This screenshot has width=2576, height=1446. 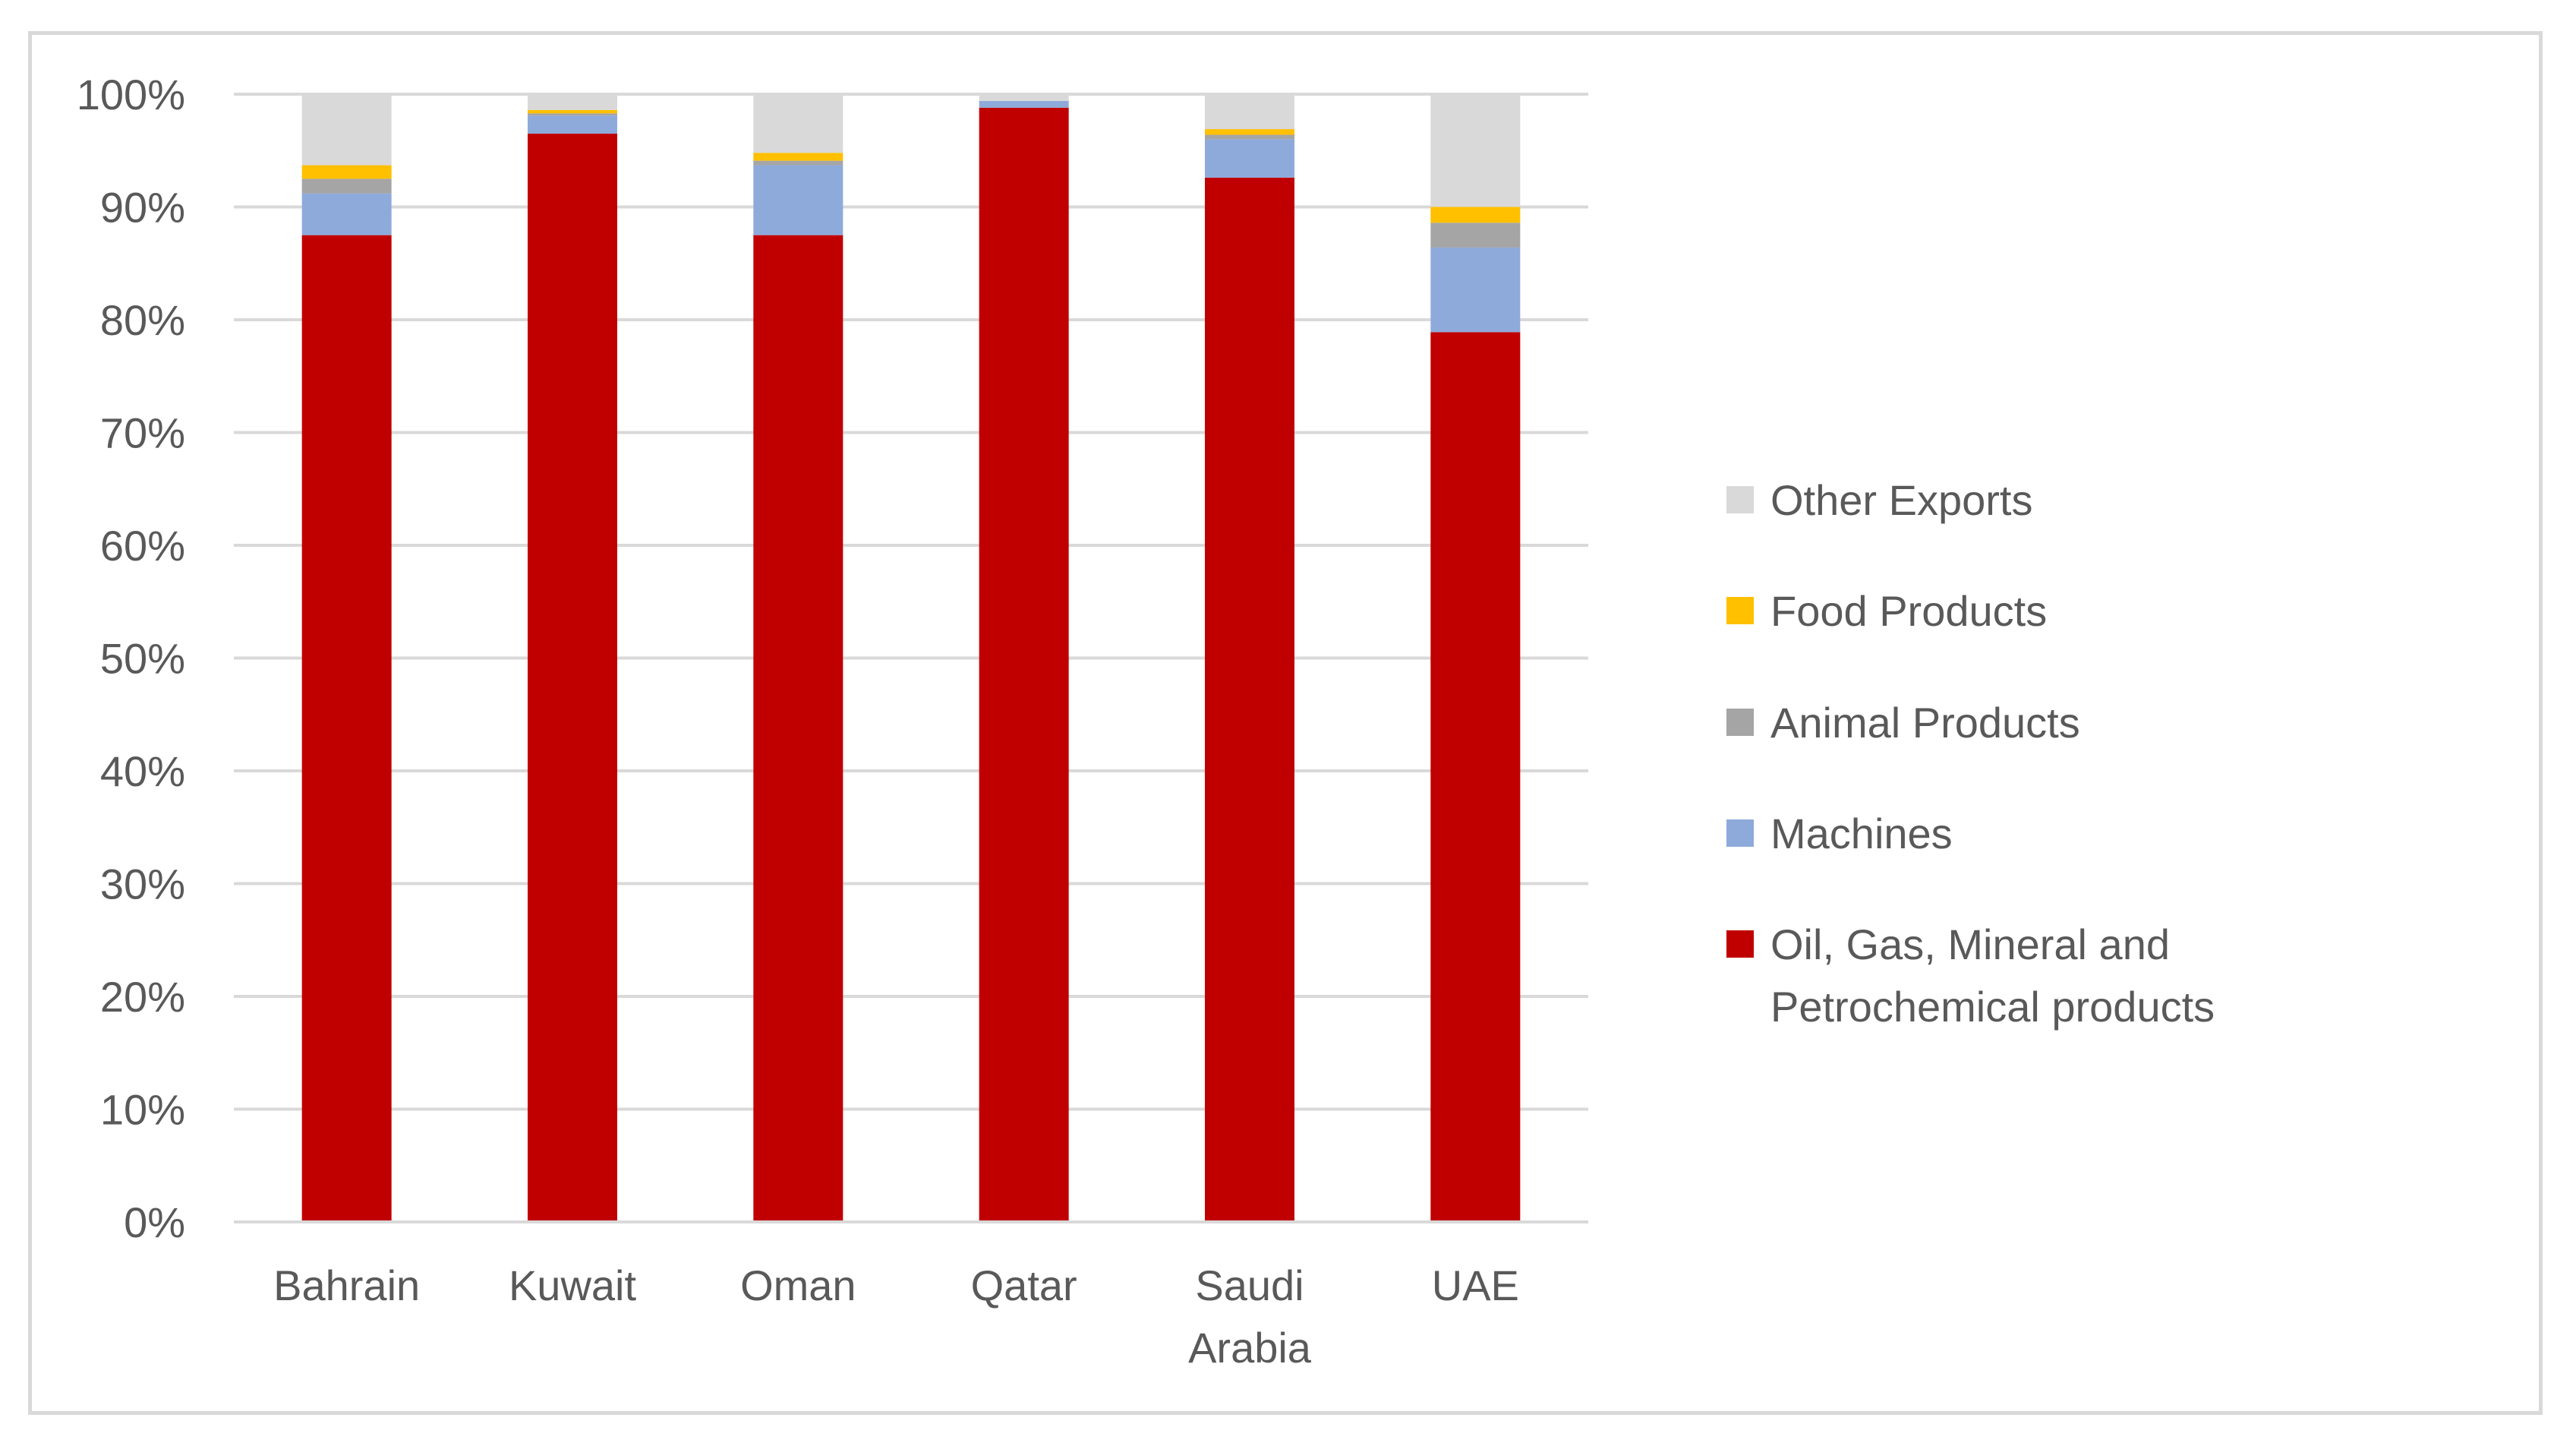 What do you see at coordinates (896, 1316) in the screenshot?
I see `x-axis-category-labels: Bahrain Kuwait Oman Qatar Saudi Arabia UAE` at bounding box center [896, 1316].